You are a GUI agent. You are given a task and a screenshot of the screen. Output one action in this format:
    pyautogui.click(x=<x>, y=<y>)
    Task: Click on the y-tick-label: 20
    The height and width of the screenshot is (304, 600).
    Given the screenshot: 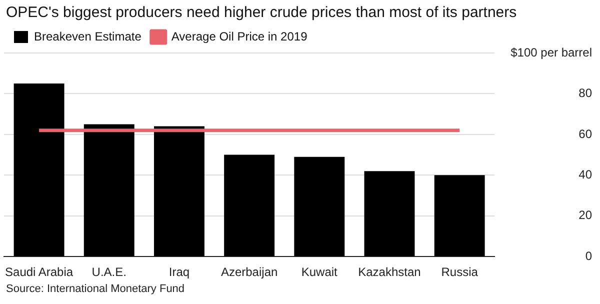 What is the action you would take?
    pyautogui.click(x=585, y=215)
    